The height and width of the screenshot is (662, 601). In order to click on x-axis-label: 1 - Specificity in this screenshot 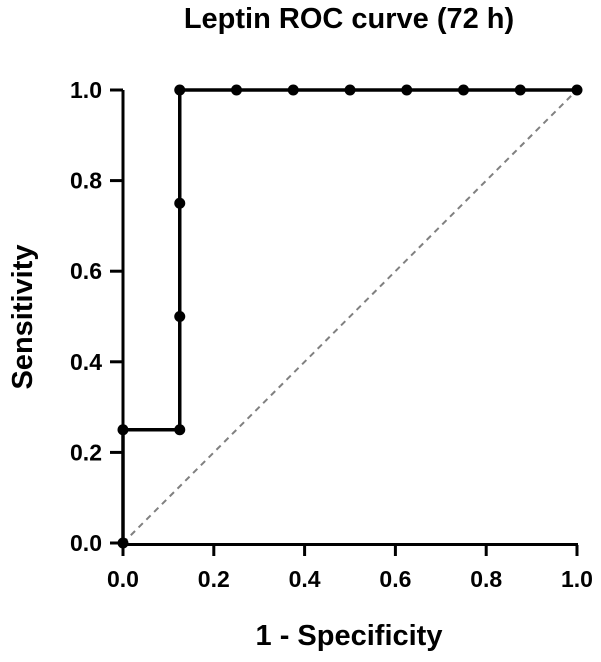, I will do `click(349, 636)`.